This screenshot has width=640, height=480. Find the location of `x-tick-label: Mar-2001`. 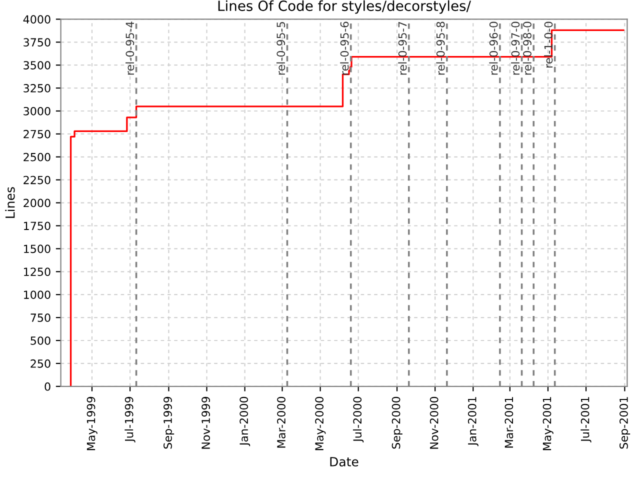

x-tick-label: Mar-2001 is located at coordinates (509, 422).